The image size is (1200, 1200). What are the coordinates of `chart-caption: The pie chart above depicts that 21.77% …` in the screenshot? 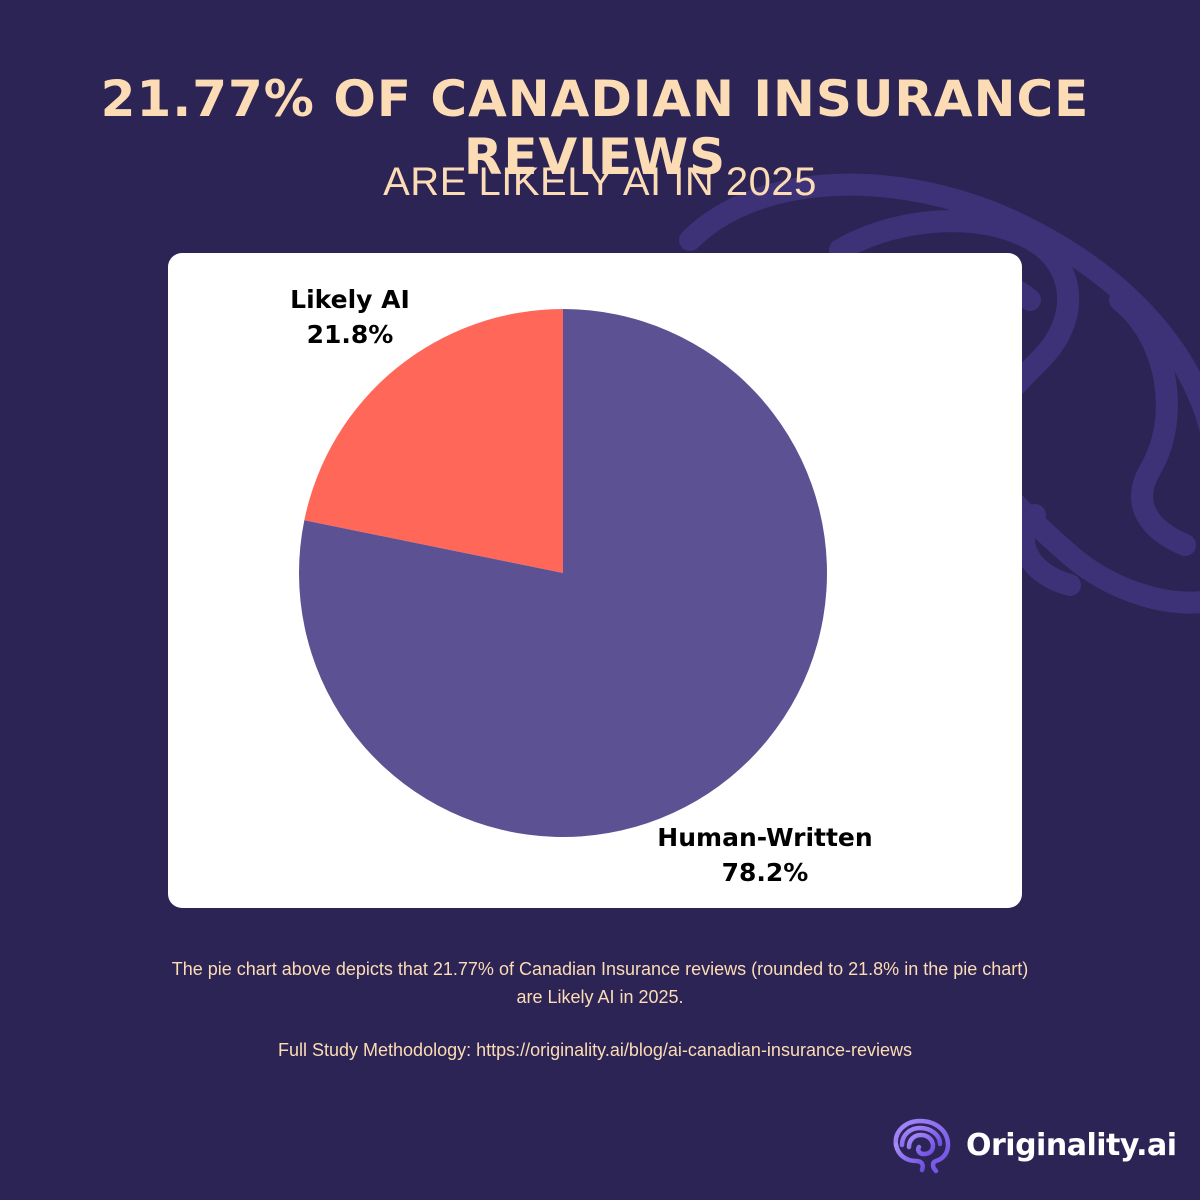 It's located at (600, 983).